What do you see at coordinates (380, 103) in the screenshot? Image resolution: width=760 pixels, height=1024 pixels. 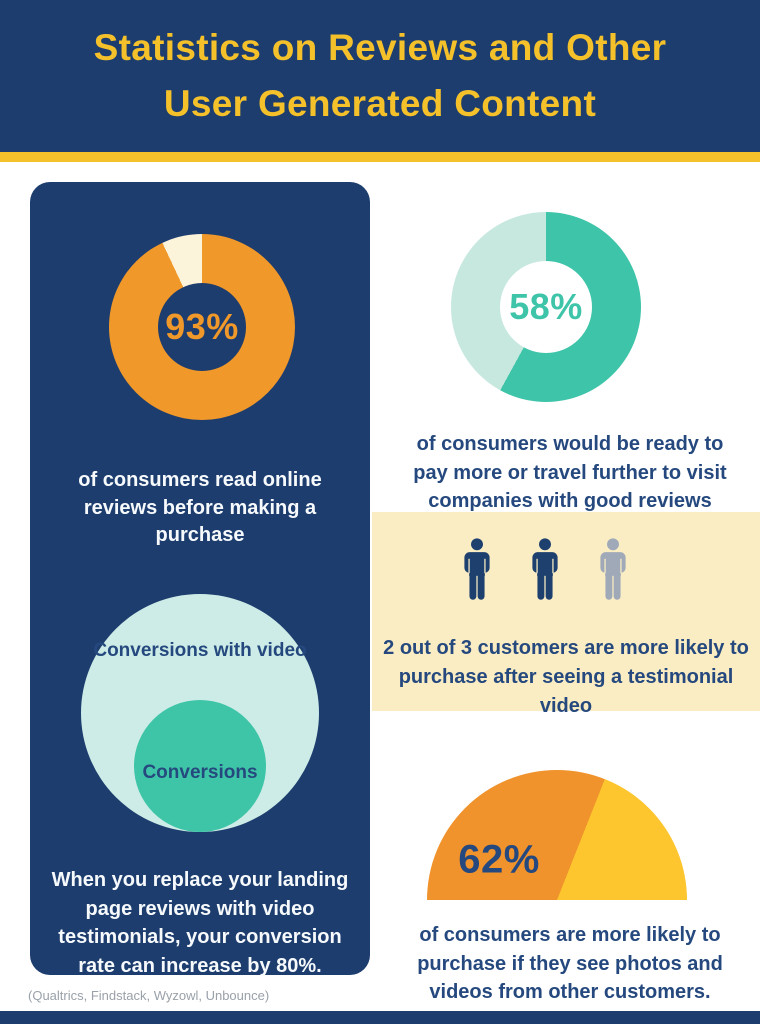 I see `page-title-line-2: User Generated Content` at bounding box center [380, 103].